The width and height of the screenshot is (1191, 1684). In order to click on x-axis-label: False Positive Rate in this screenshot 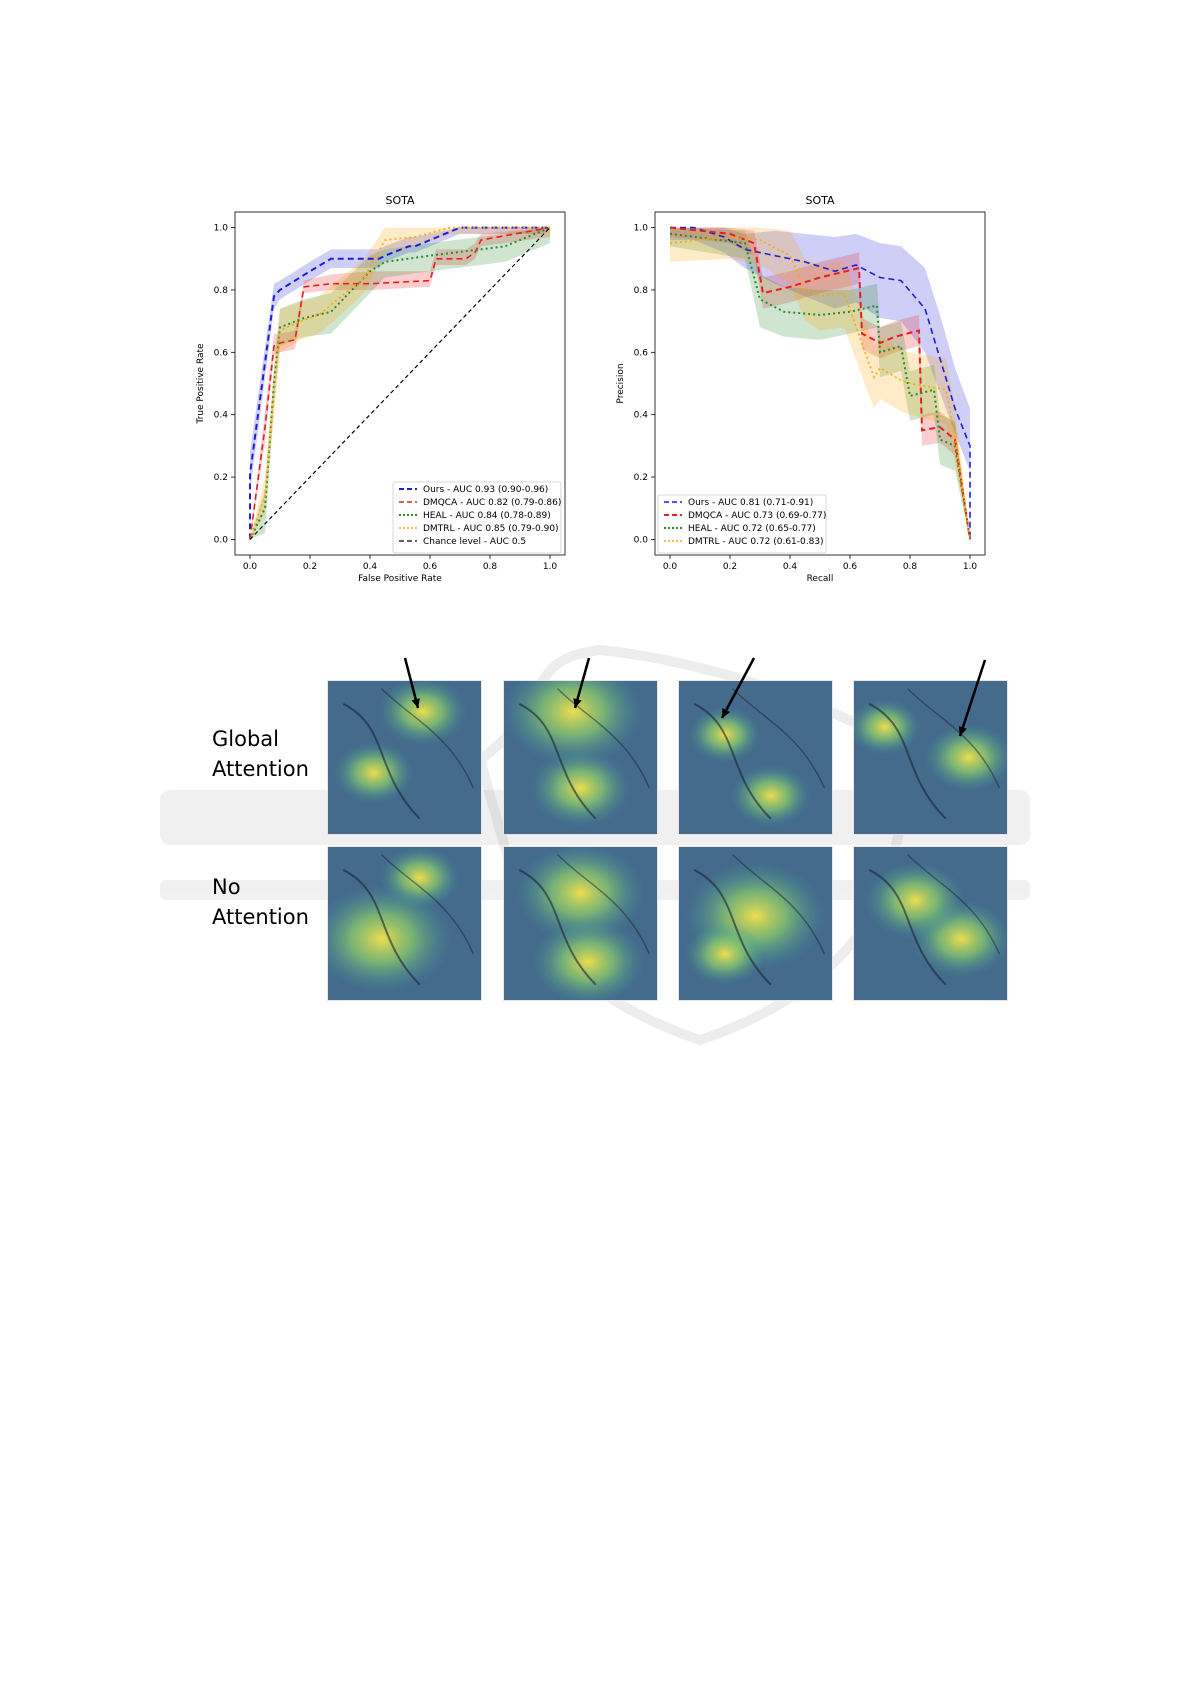, I will do `click(400, 579)`.